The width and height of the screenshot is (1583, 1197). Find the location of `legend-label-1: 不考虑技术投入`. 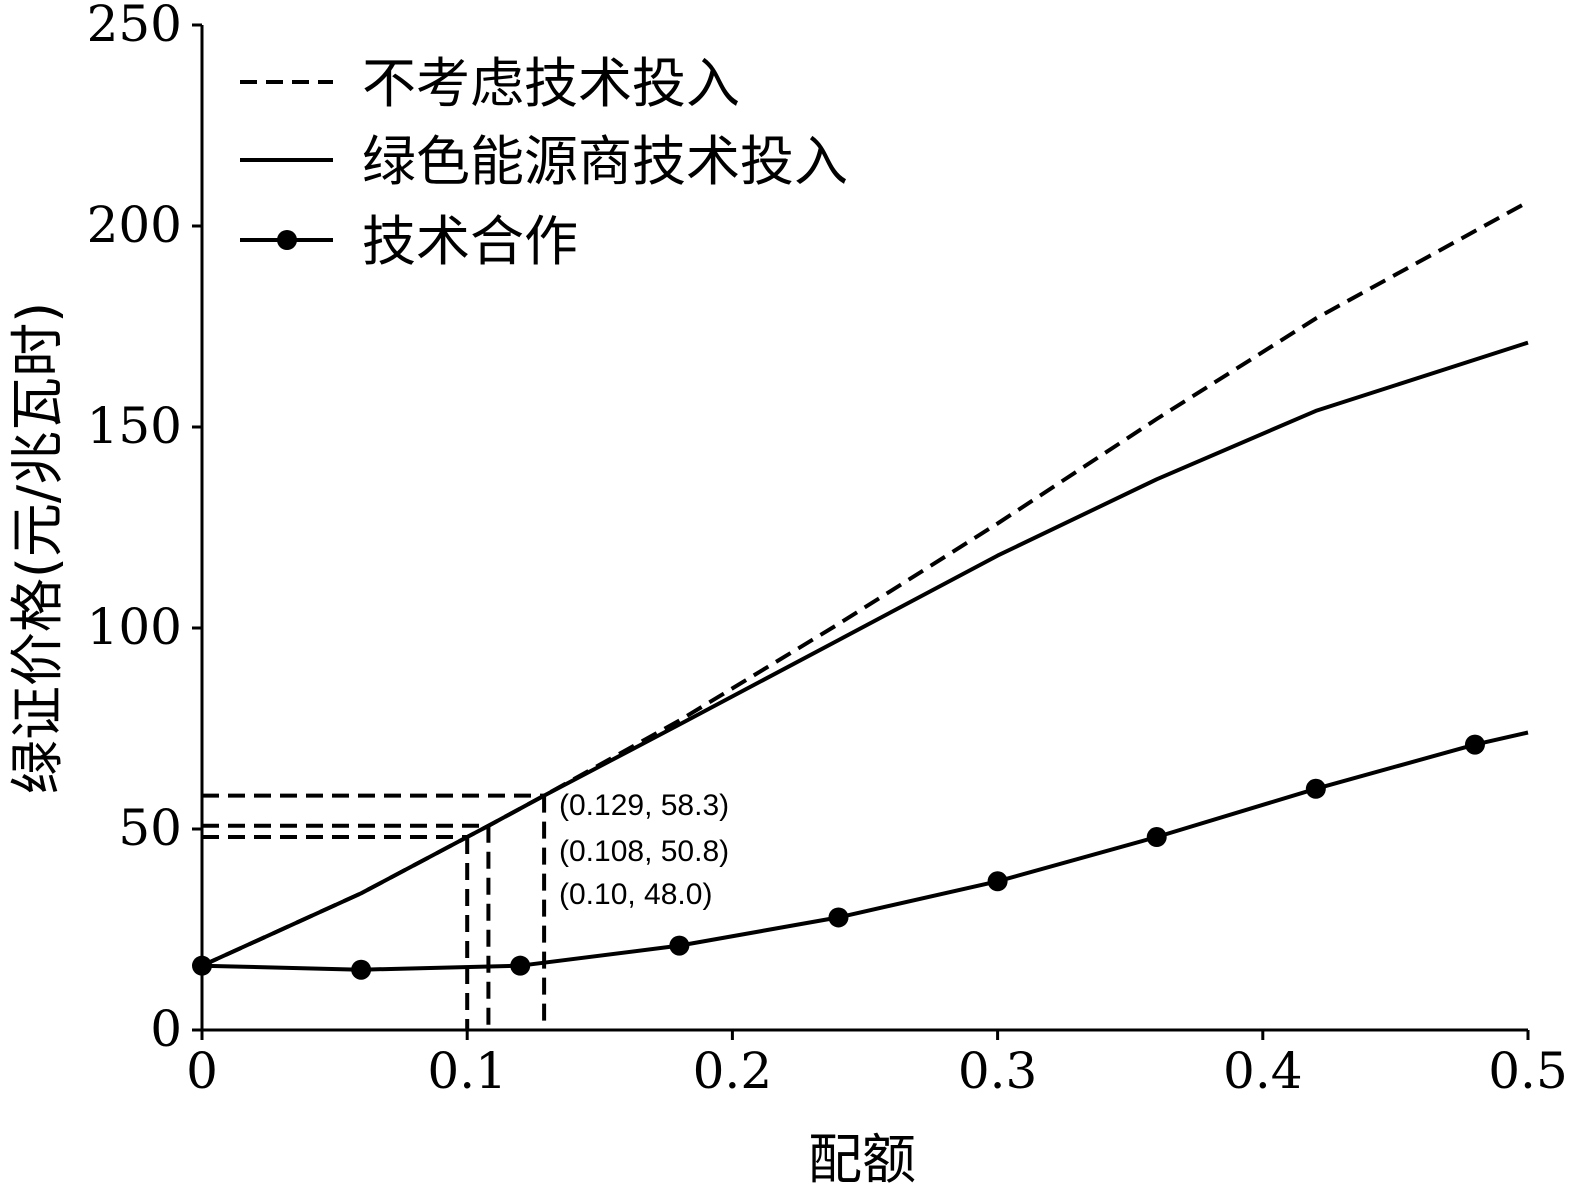

legend-label-1: 不考虑技术投入 is located at coordinates (551, 83).